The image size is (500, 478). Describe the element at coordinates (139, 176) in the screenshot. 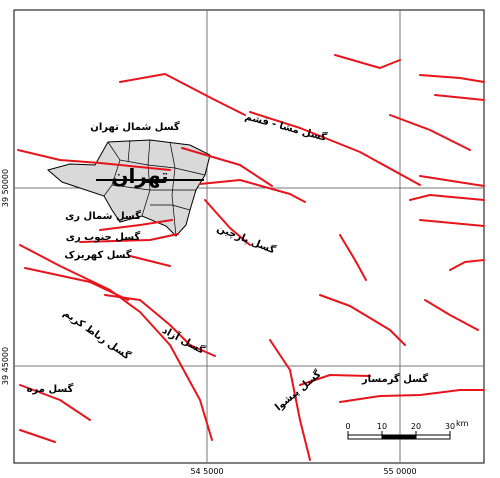

I see `city-label: تهران` at that location.